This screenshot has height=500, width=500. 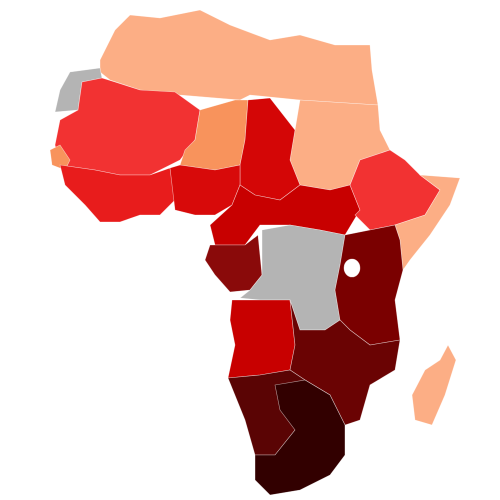 I want to click on region-angola, so click(x=261, y=339).